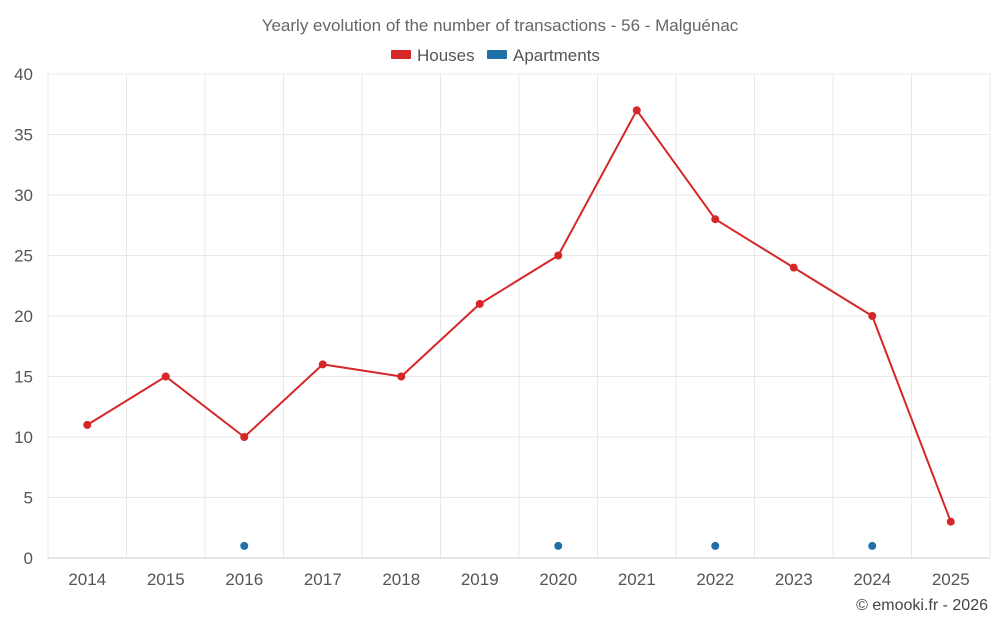  Describe the element at coordinates (323, 579) in the screenshot. I see `x-tick-label: 2017` at that location.